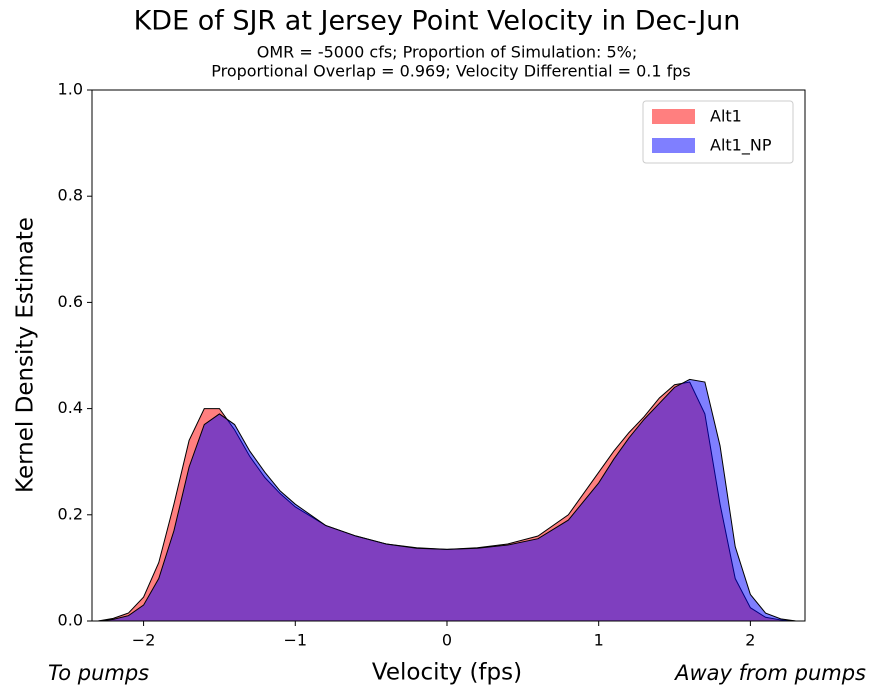 The height and width of the screenshot is (691, 870). What do you see at coordinates (750, 640) in the screenshot?
I see `x-tick-label: 2` at bounding box center [750, 640].